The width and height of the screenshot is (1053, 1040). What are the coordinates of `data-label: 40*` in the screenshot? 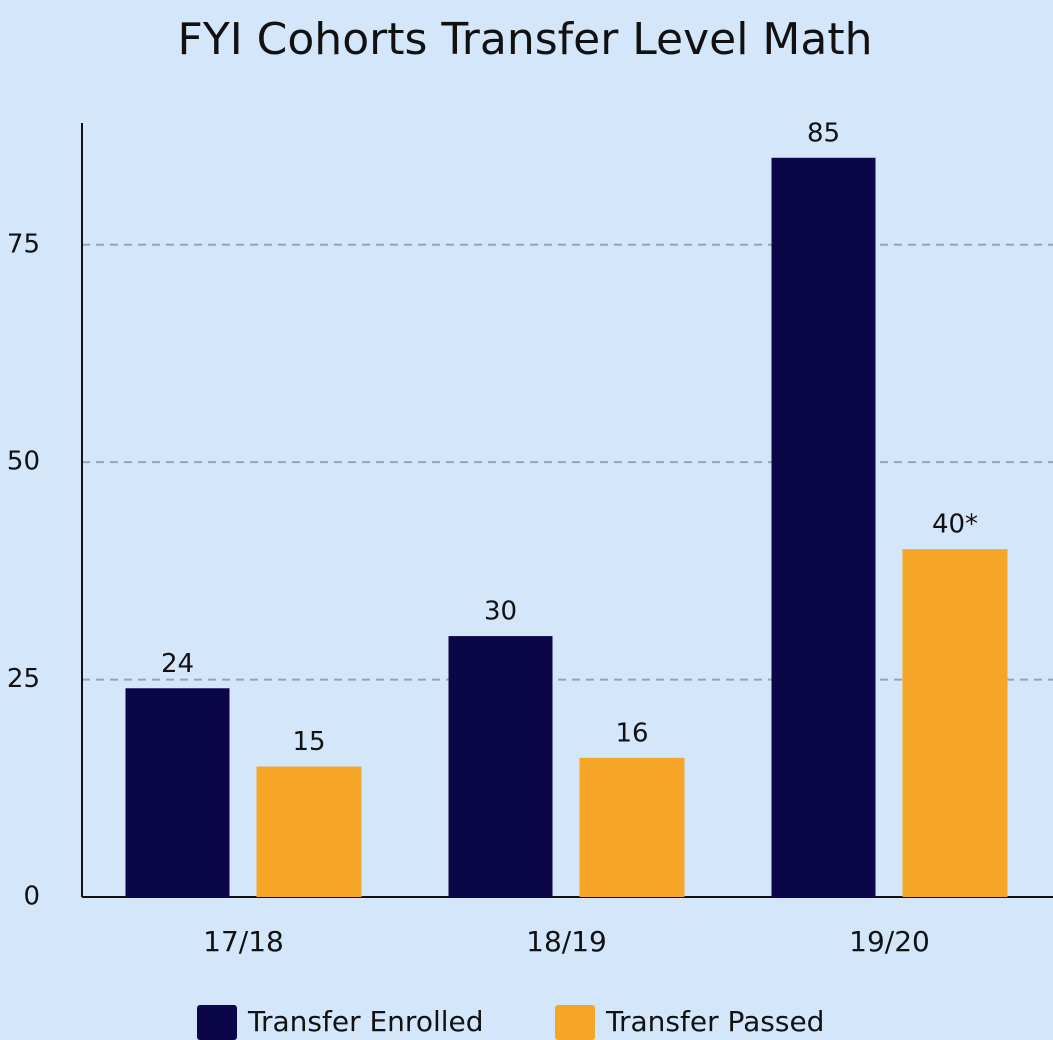 It's located at (955, 525).